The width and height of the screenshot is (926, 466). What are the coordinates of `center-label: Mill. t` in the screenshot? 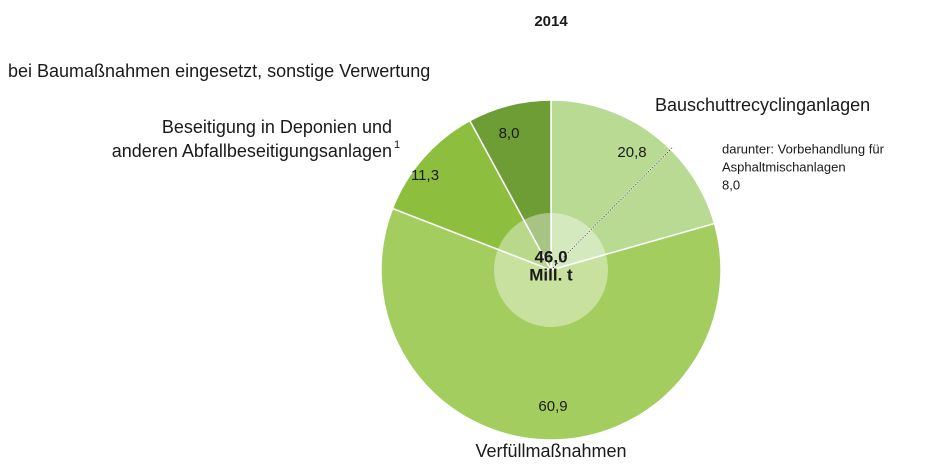 It's located at (551, 274).